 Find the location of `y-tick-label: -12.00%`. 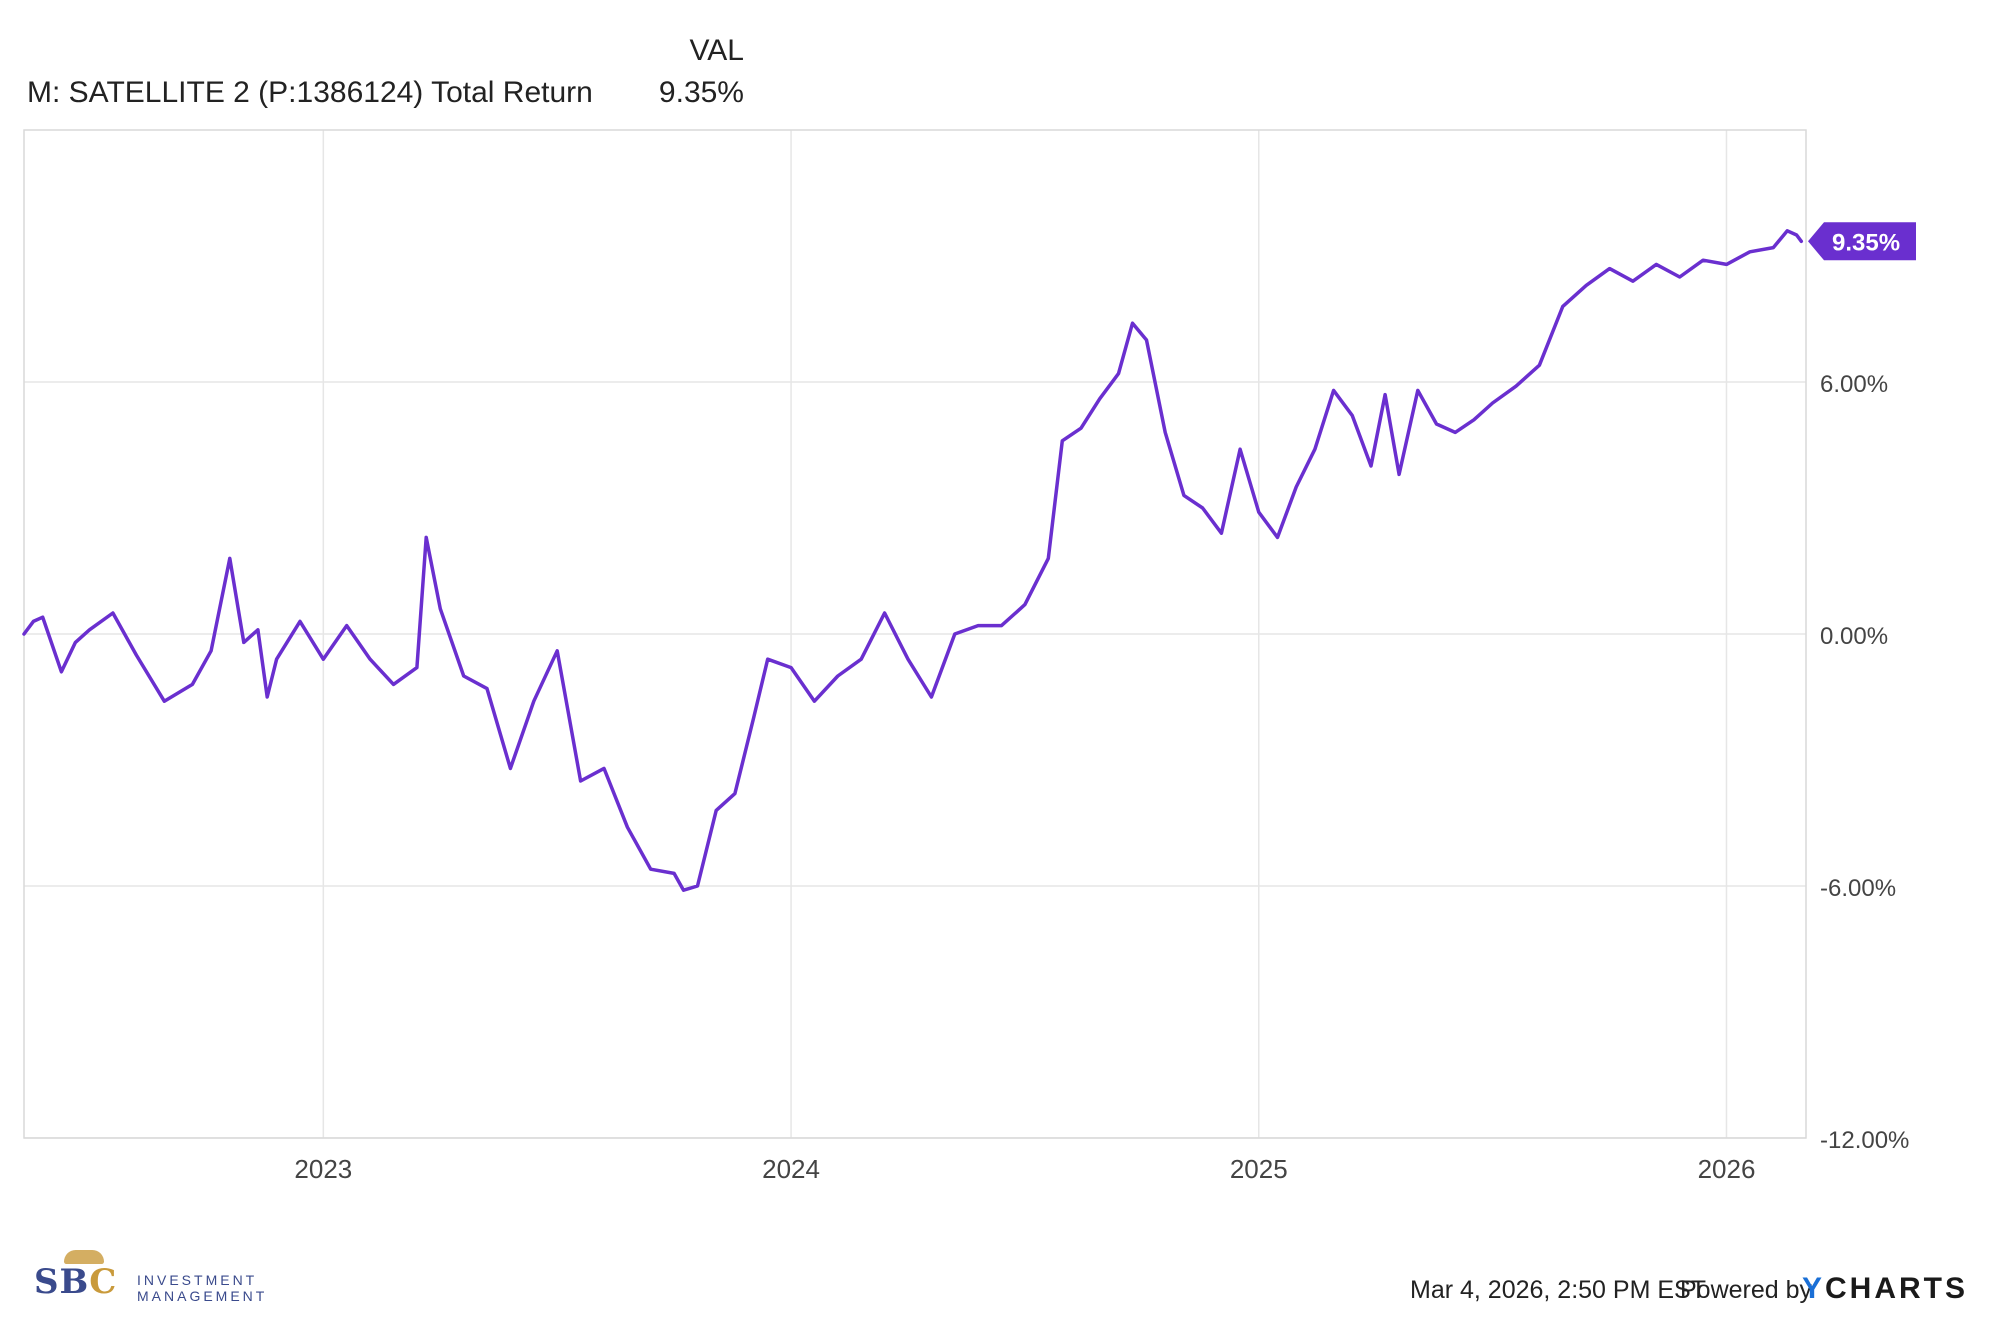

y-tick-label: -12.00% is located at coordinates (1864, 1140).